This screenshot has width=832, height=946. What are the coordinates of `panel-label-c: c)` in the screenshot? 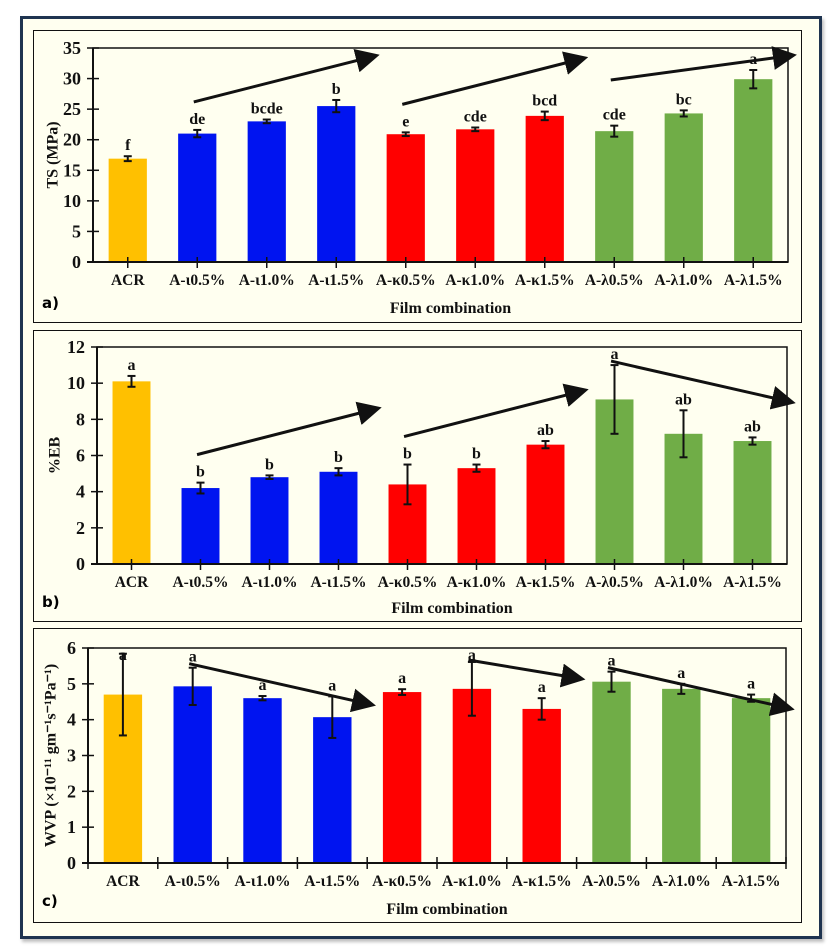 It's located at (50, 901).